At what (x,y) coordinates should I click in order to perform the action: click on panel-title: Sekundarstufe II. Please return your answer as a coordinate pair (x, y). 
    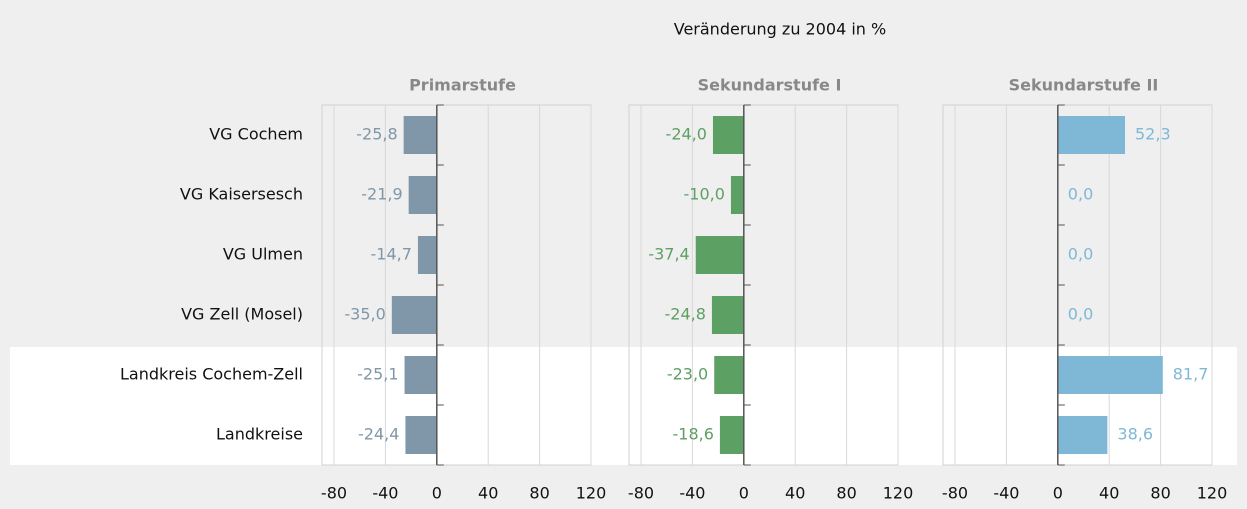
    Looking at the image, I should click on (1084, 85).